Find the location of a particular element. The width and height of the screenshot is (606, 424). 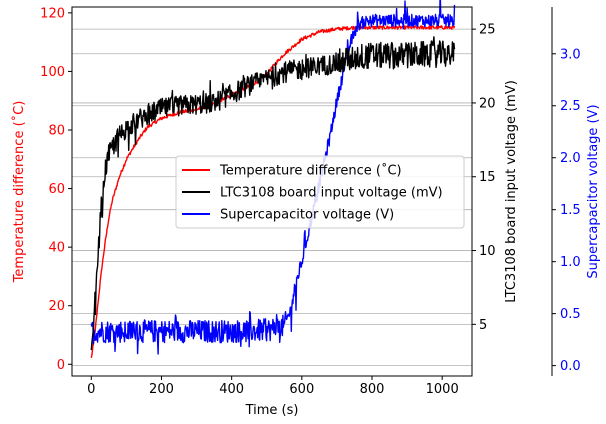

legend-label-volt: LTC3108 board input voltage (mV) is located at coordinates (331, 193).